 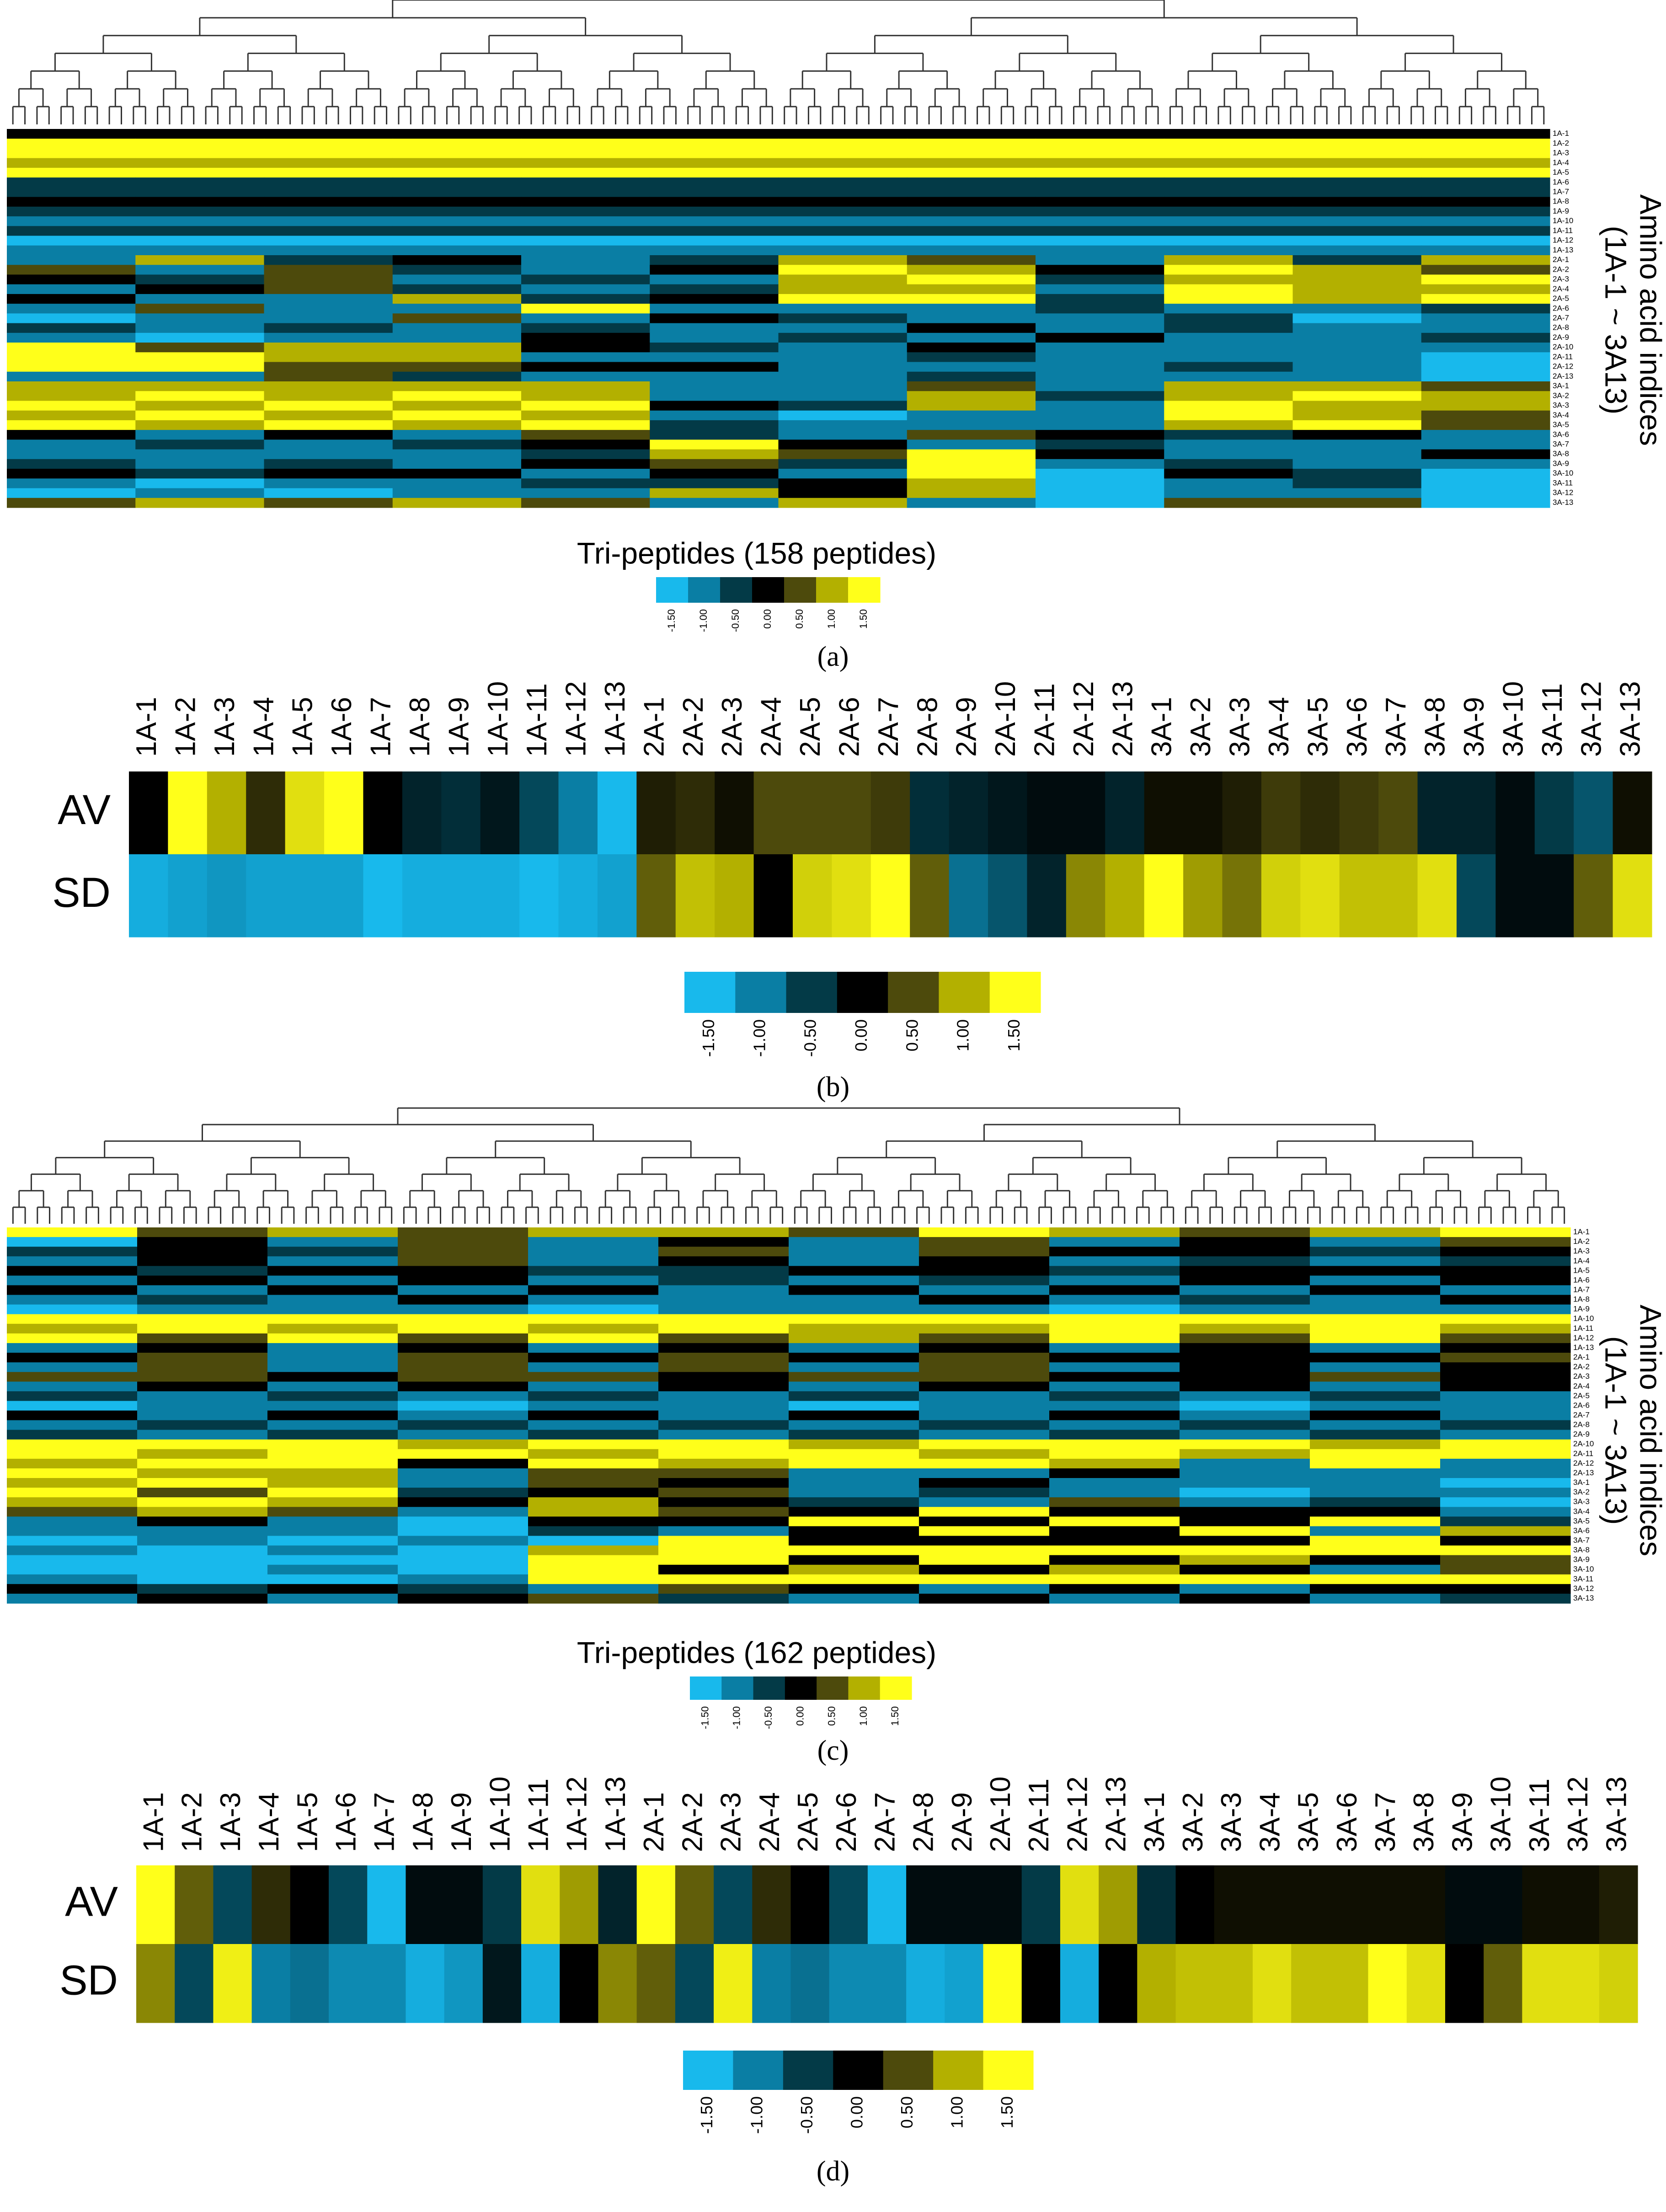 What do you see at coordinates (967, 727) in the screenshot?
I see `column-label: 2A-9` at bounding box center [967, 727].